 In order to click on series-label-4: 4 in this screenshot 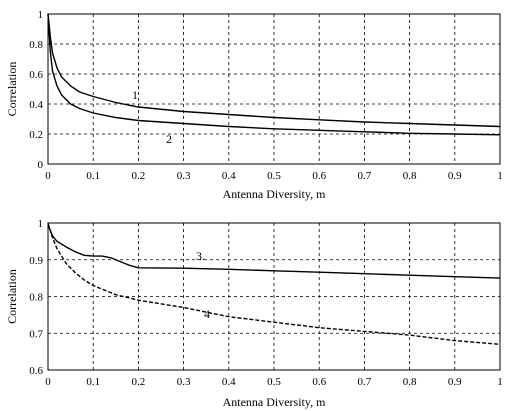, I will do `click(207, 314)`.